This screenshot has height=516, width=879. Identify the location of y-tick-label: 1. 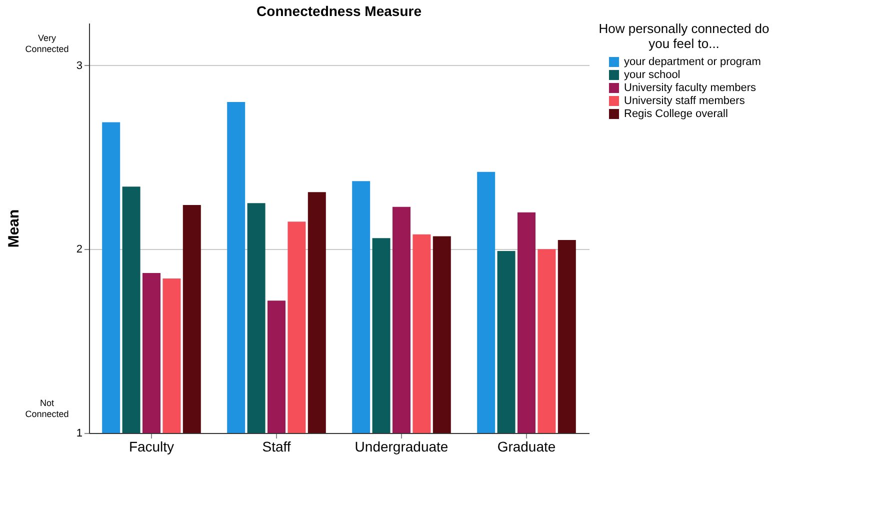
(79, 434).